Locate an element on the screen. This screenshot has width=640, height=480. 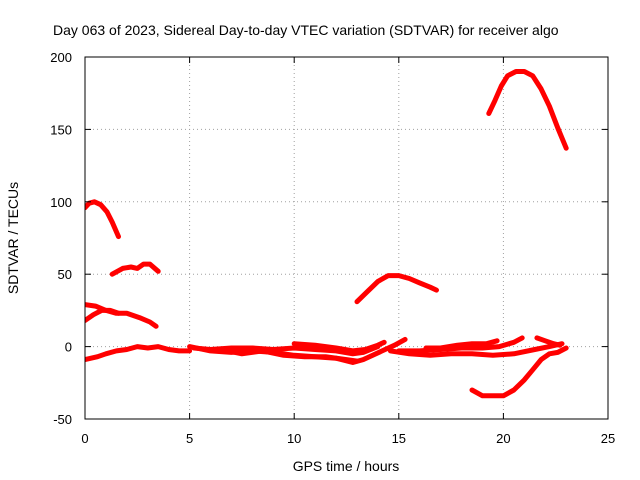
y-tick-labels: -50 0 50 100 150 200 is located at coordinates (61, 238).